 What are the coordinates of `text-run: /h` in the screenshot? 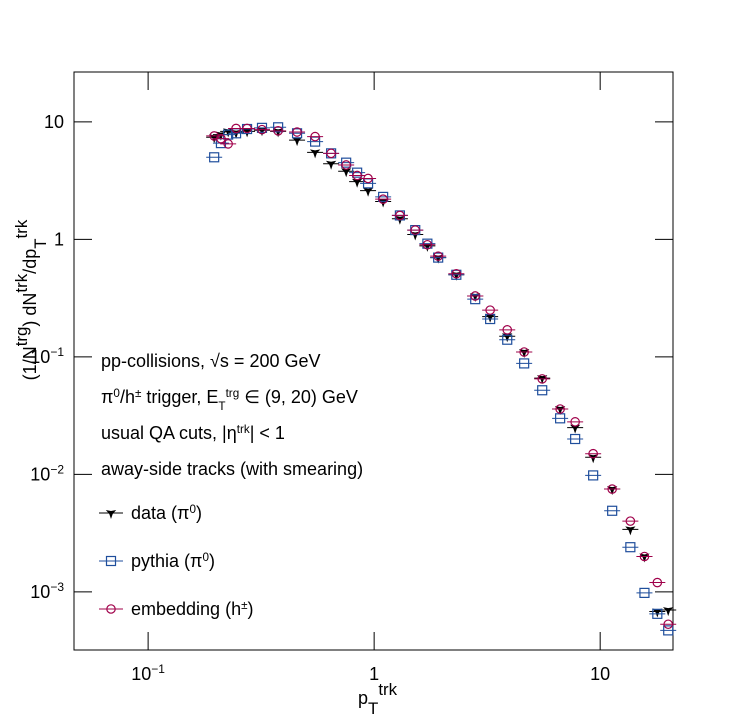 It's located at (127, 397).